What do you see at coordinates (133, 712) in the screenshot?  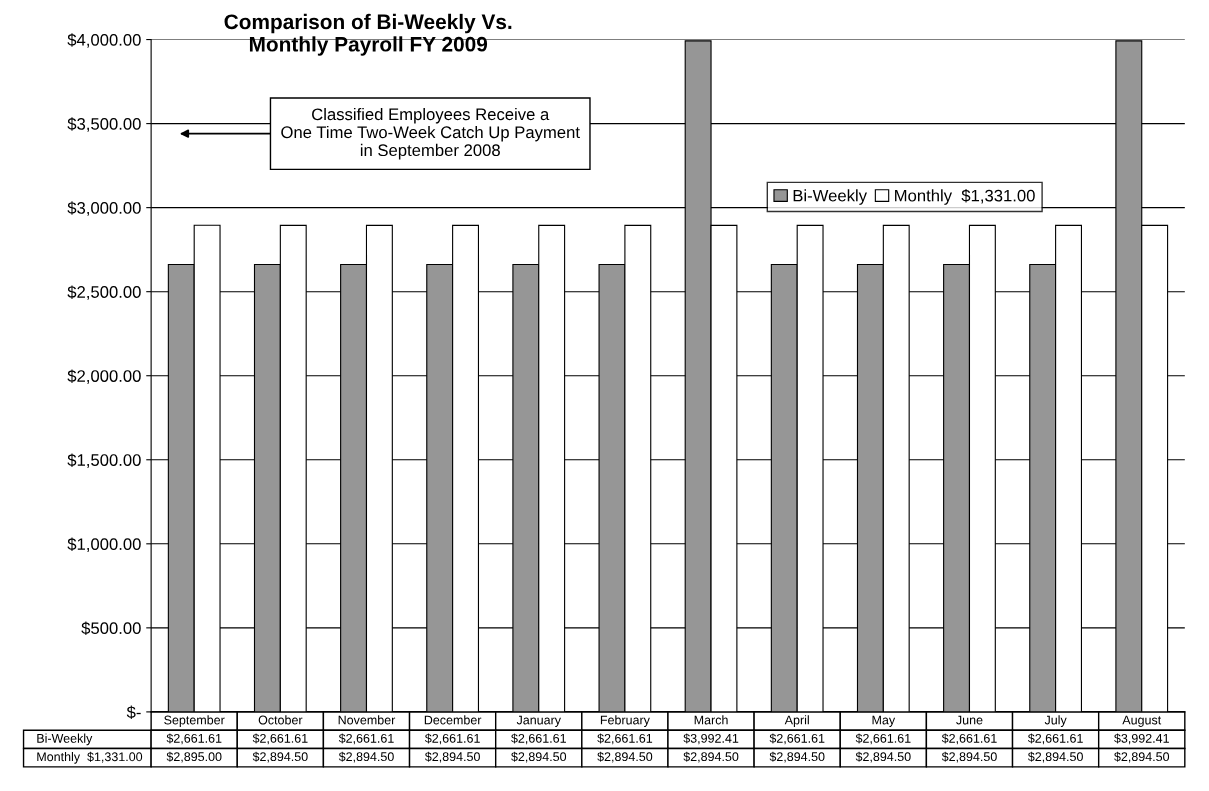 I see `y-tick-label: $-` at bounding box center [133, 712].